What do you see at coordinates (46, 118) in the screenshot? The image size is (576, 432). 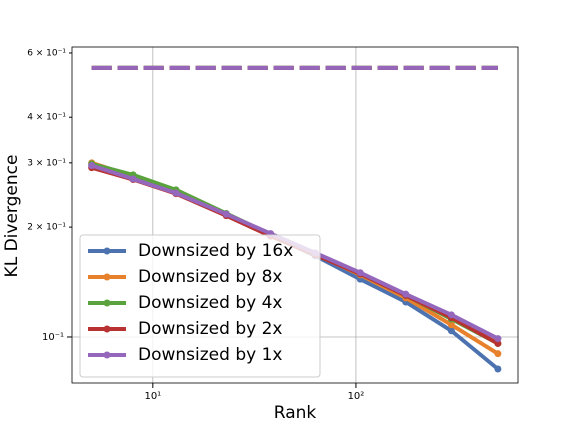 I see `y-tick-label: 4 × 10⁻¹` at bounding box center [46, 118].